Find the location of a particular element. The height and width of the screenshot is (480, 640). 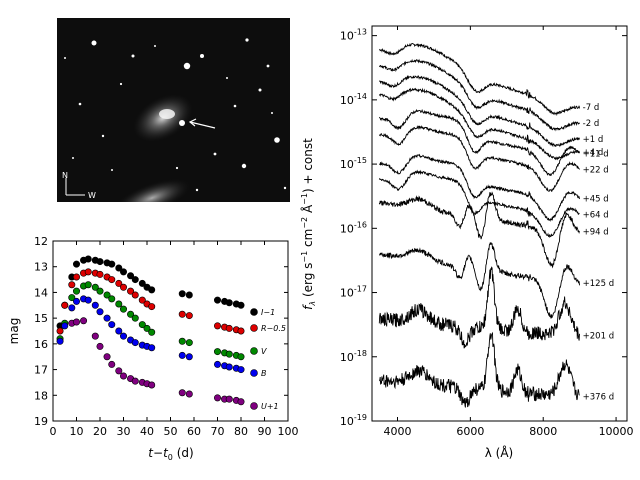

light-curve-xlabel: t−t0 (d) is located at coordinates (170, 454).